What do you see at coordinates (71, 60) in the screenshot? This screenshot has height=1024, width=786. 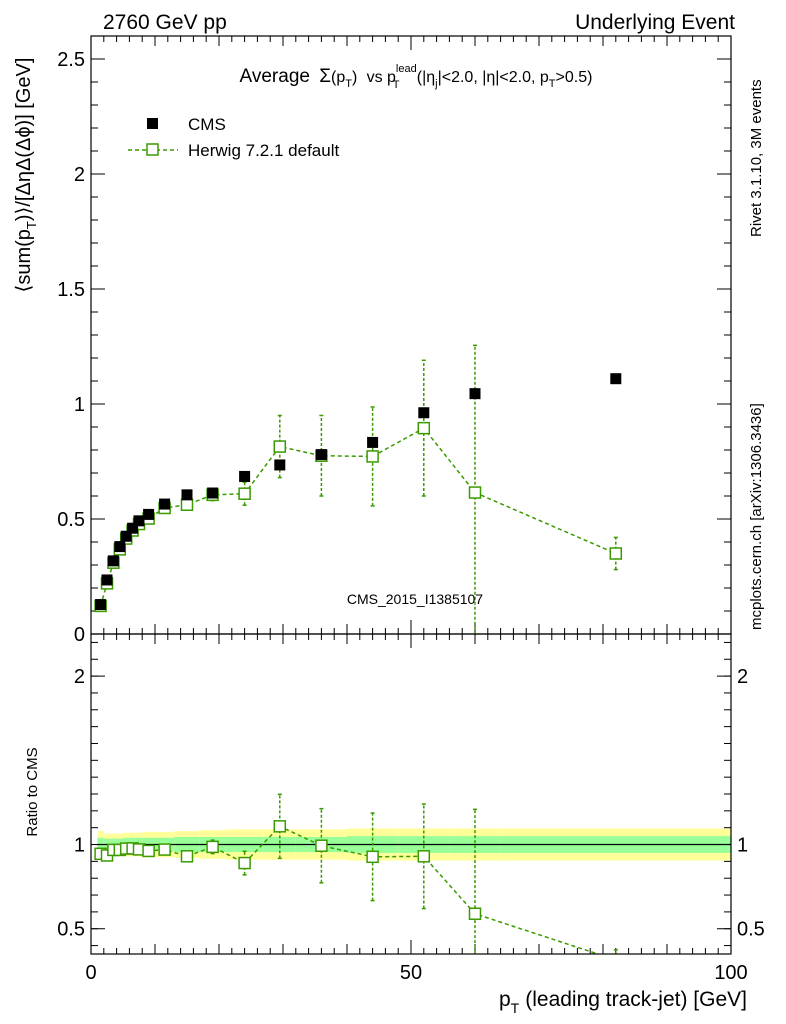 I see `main-ytick-label: 2.5` at bounding box center [71, 60].